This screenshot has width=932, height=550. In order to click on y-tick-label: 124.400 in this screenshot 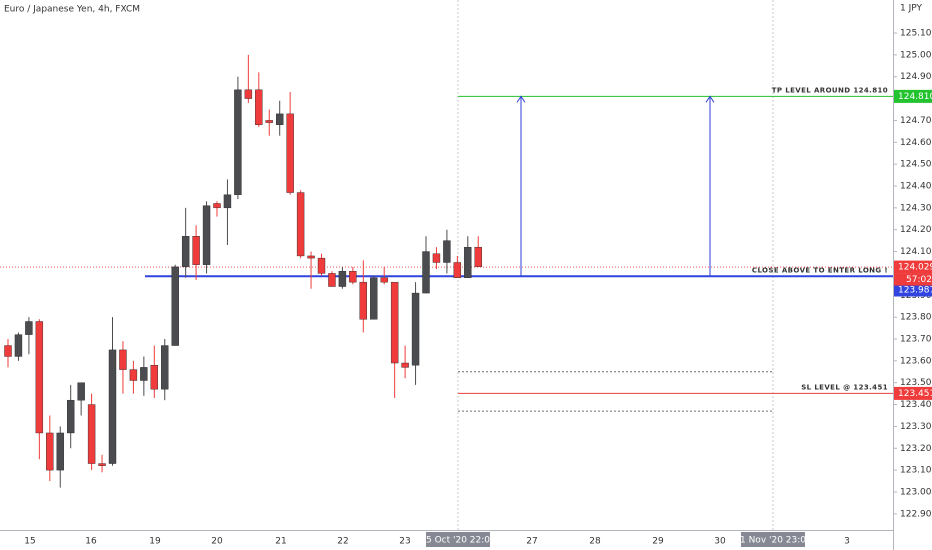, I will do `click(916, 186)`.